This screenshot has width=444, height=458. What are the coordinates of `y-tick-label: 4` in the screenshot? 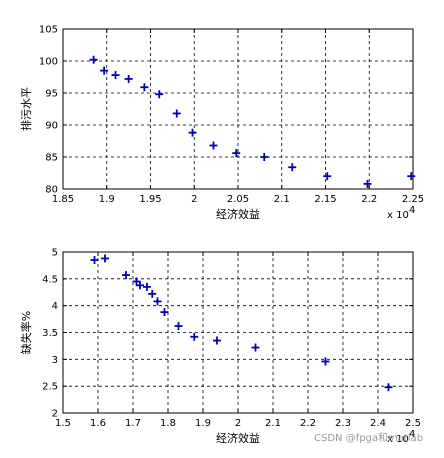 It's located at (55, 306).